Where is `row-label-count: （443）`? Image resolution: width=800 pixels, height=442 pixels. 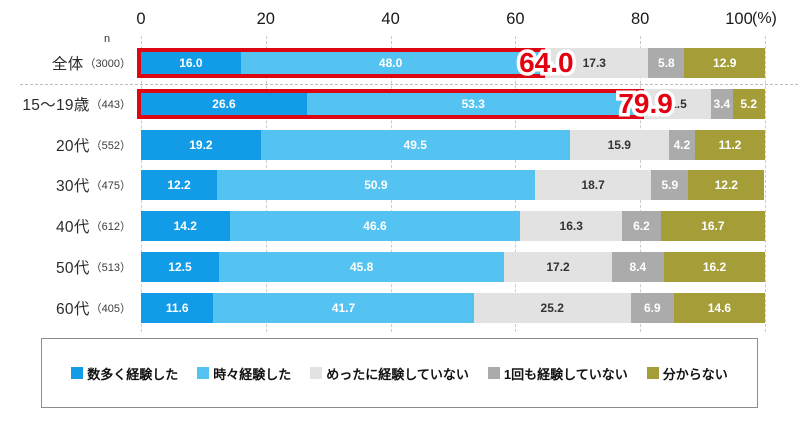 row-label-count: （443） is located at coordinates (110, 105).